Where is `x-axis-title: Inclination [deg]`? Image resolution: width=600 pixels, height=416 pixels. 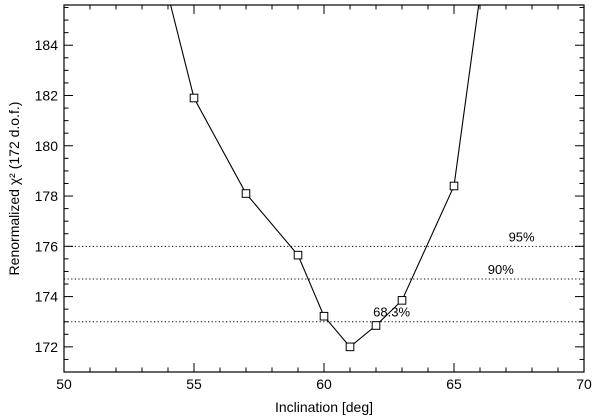
x-axis-title: Inclination [deg] is located at coordinates (324, 407).